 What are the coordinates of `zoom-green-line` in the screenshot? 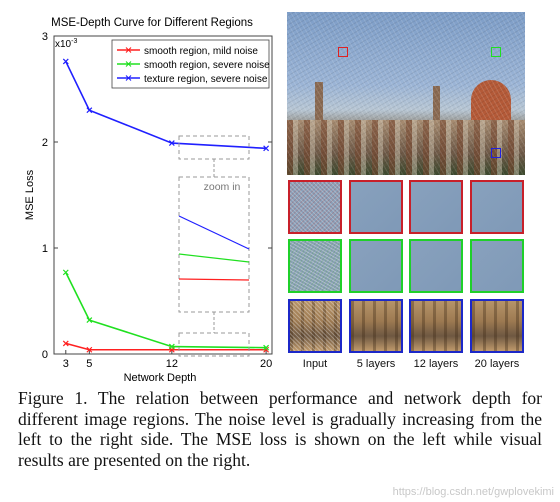 It's located at (214, 258).